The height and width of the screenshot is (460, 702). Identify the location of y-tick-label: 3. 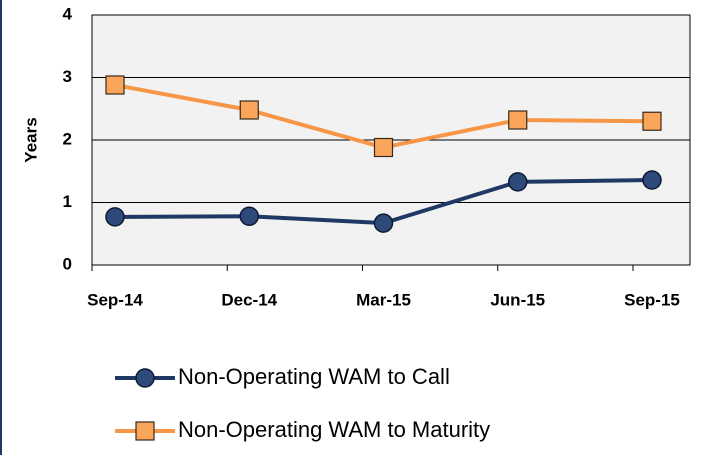
(67, 76).